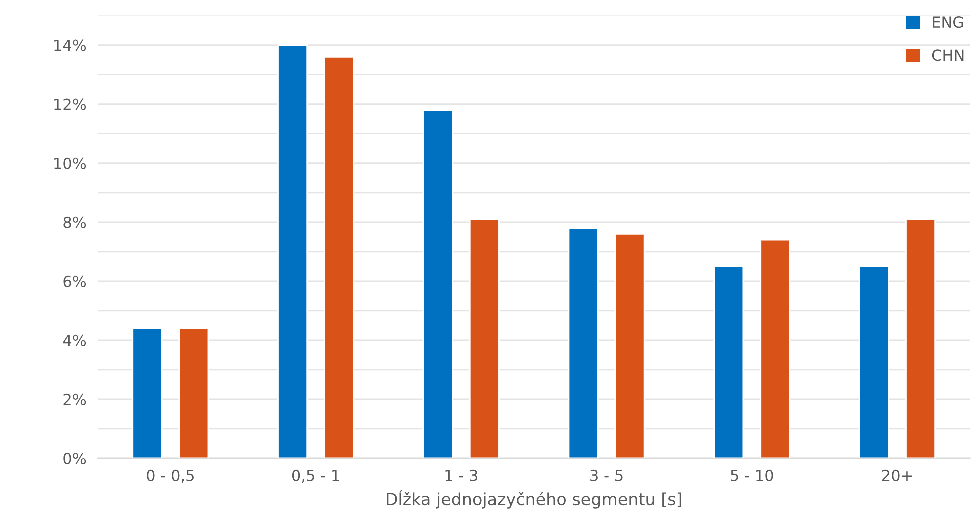 This screenshot has height=527, width=980. I want to click on y-tick-label: 2%, so click(75, 400).